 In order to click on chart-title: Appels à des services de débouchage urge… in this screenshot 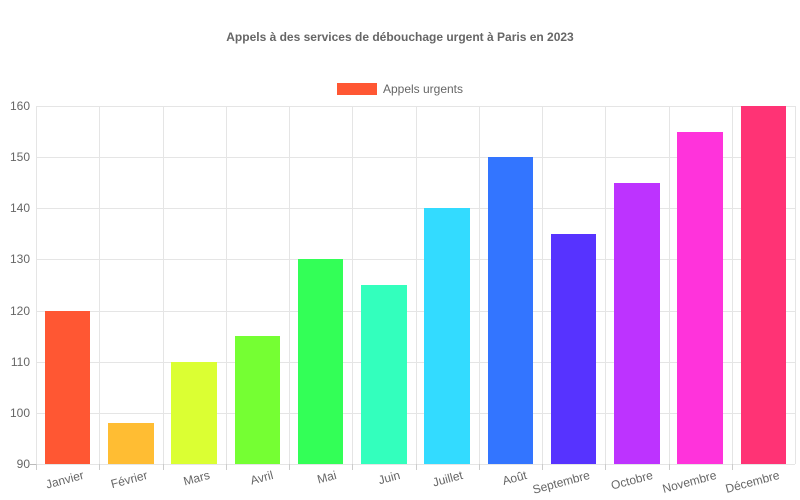, I will do `click(400, 37)`.